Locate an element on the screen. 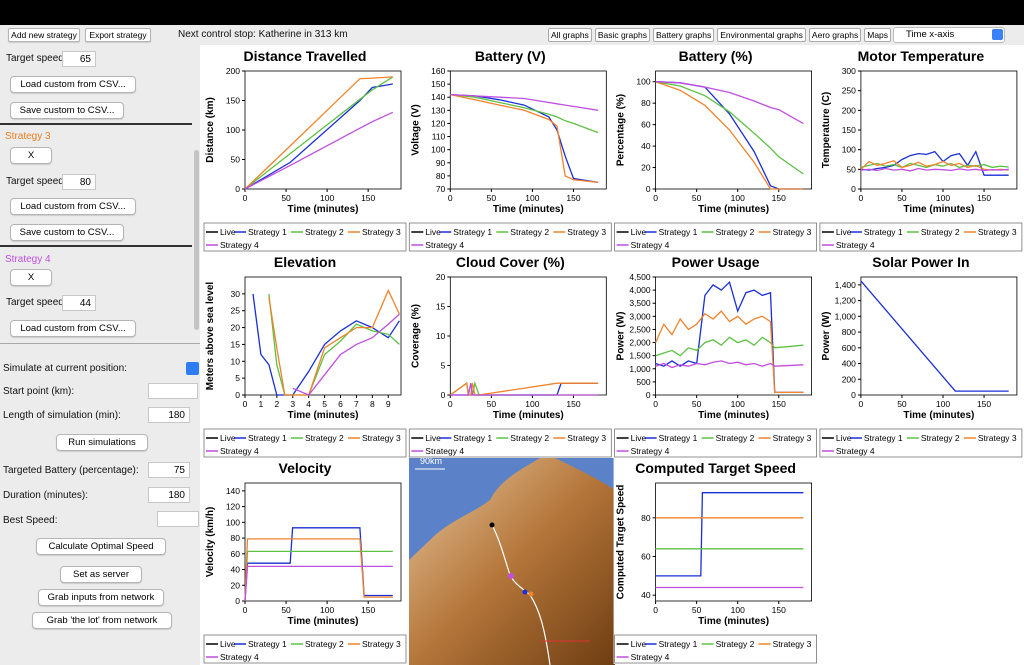 The height and width of the screenshot is (665, 1024). button: Run simulations is located at coordinates (102, 442).